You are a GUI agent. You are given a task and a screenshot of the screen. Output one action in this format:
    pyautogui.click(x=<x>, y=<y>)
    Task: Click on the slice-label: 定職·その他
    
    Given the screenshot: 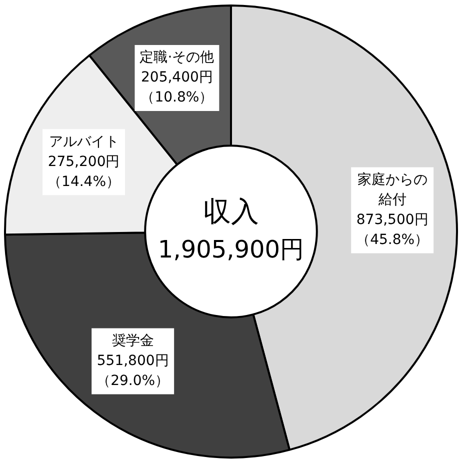 What is the action you would take?
    pyautogui.click(x=177, y=58)
    